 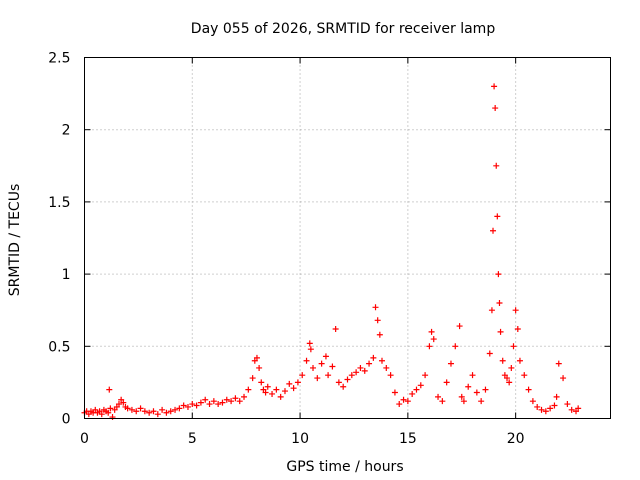 What do you see at coordinates (66, 131) in the screenshot?
I see `y-tick-label: 2` at bounding box center [66, 131].